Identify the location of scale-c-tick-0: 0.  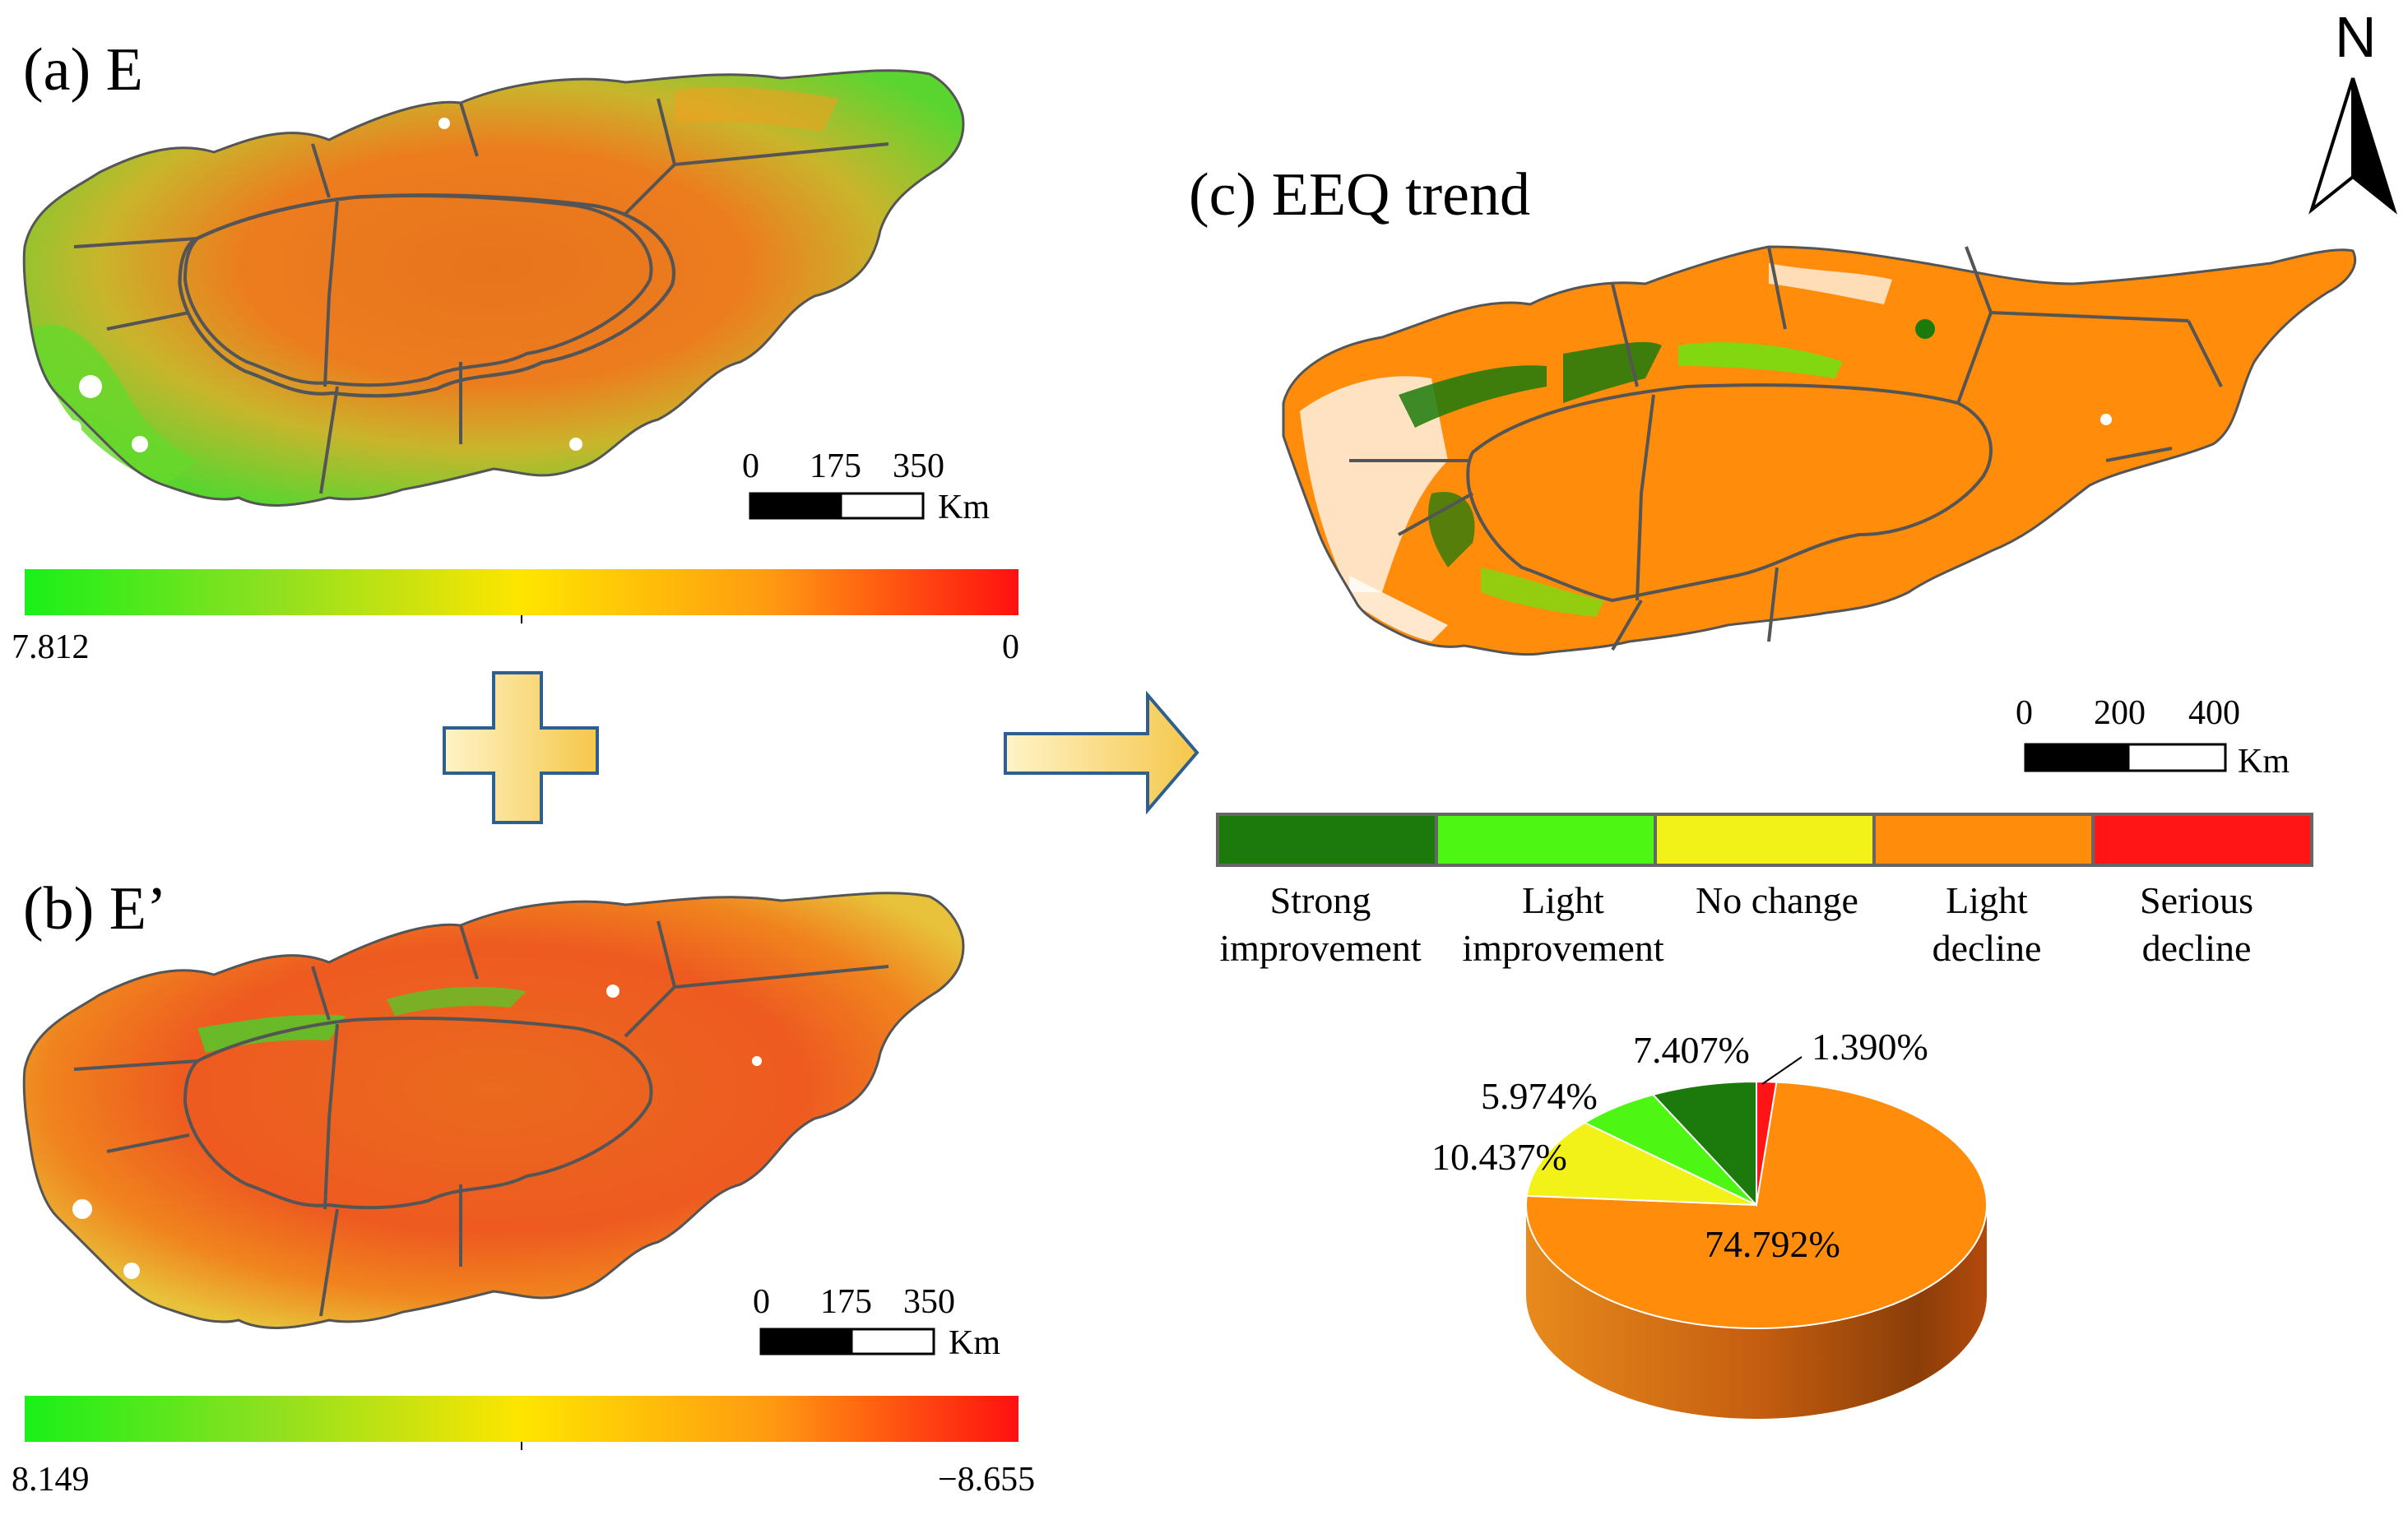
(2025, 713).